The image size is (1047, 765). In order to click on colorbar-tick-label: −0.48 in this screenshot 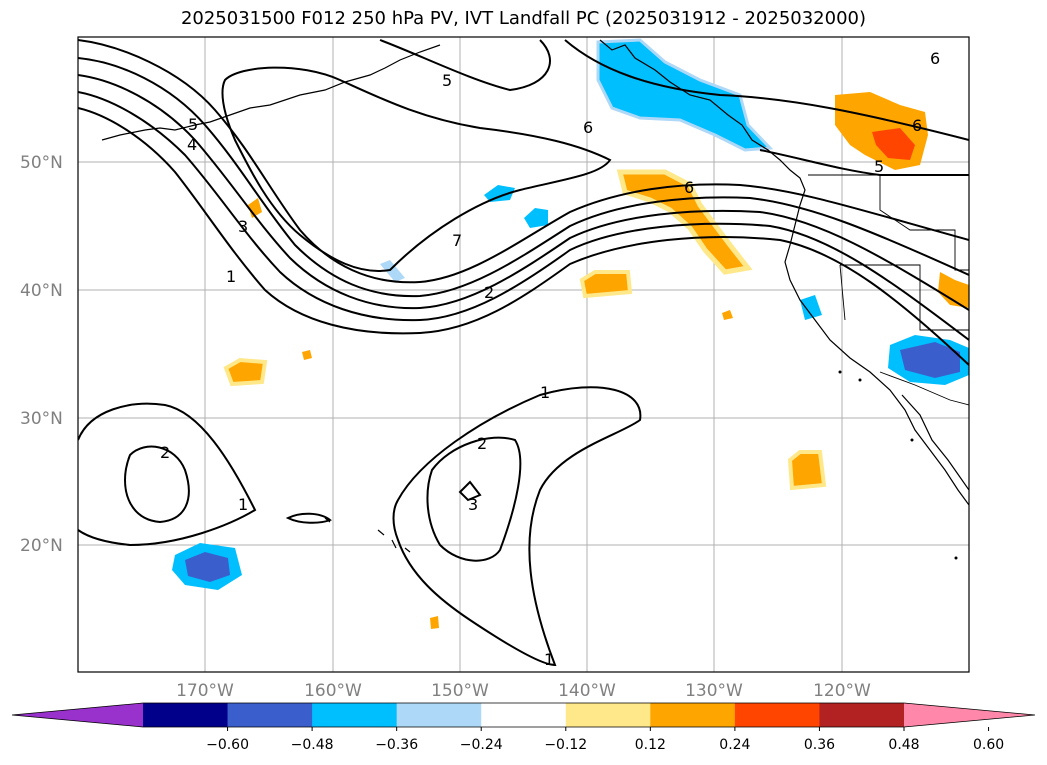, I will do `click(312, 745)`.